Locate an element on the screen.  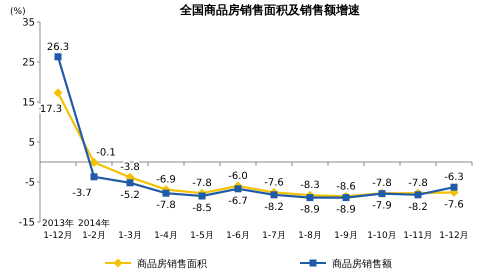
y-tick-label: -5 is located at coordinates (30, 183).